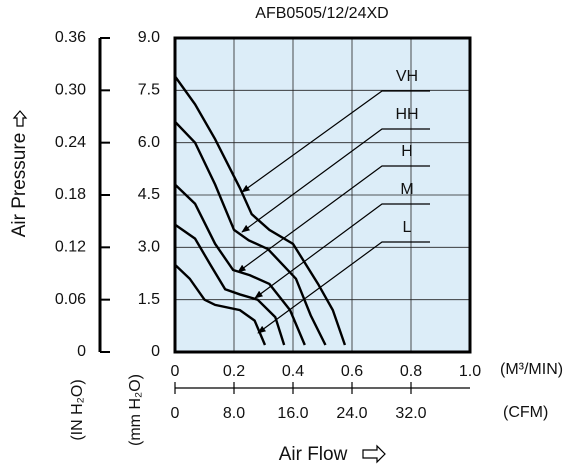 This screenshot has width=579, height=471. Describe the element at coordinates (406, 114) in the screenshot. I see `legend-label: HH` at that location.